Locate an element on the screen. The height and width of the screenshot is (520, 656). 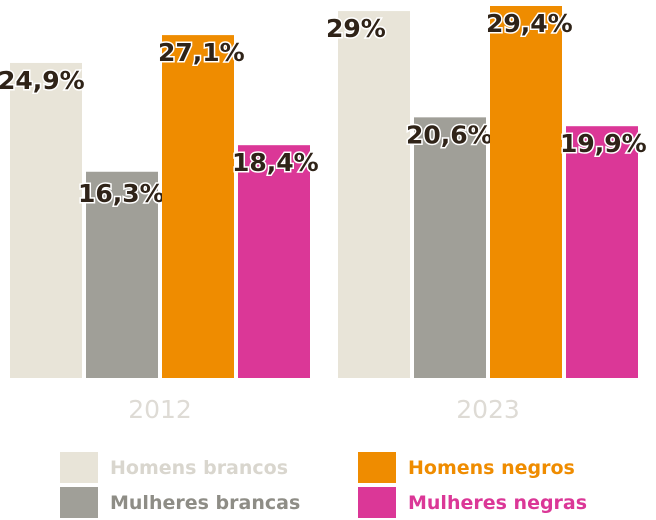
data-label-2012-3: 18,4% is located at coordinates (275, 162).